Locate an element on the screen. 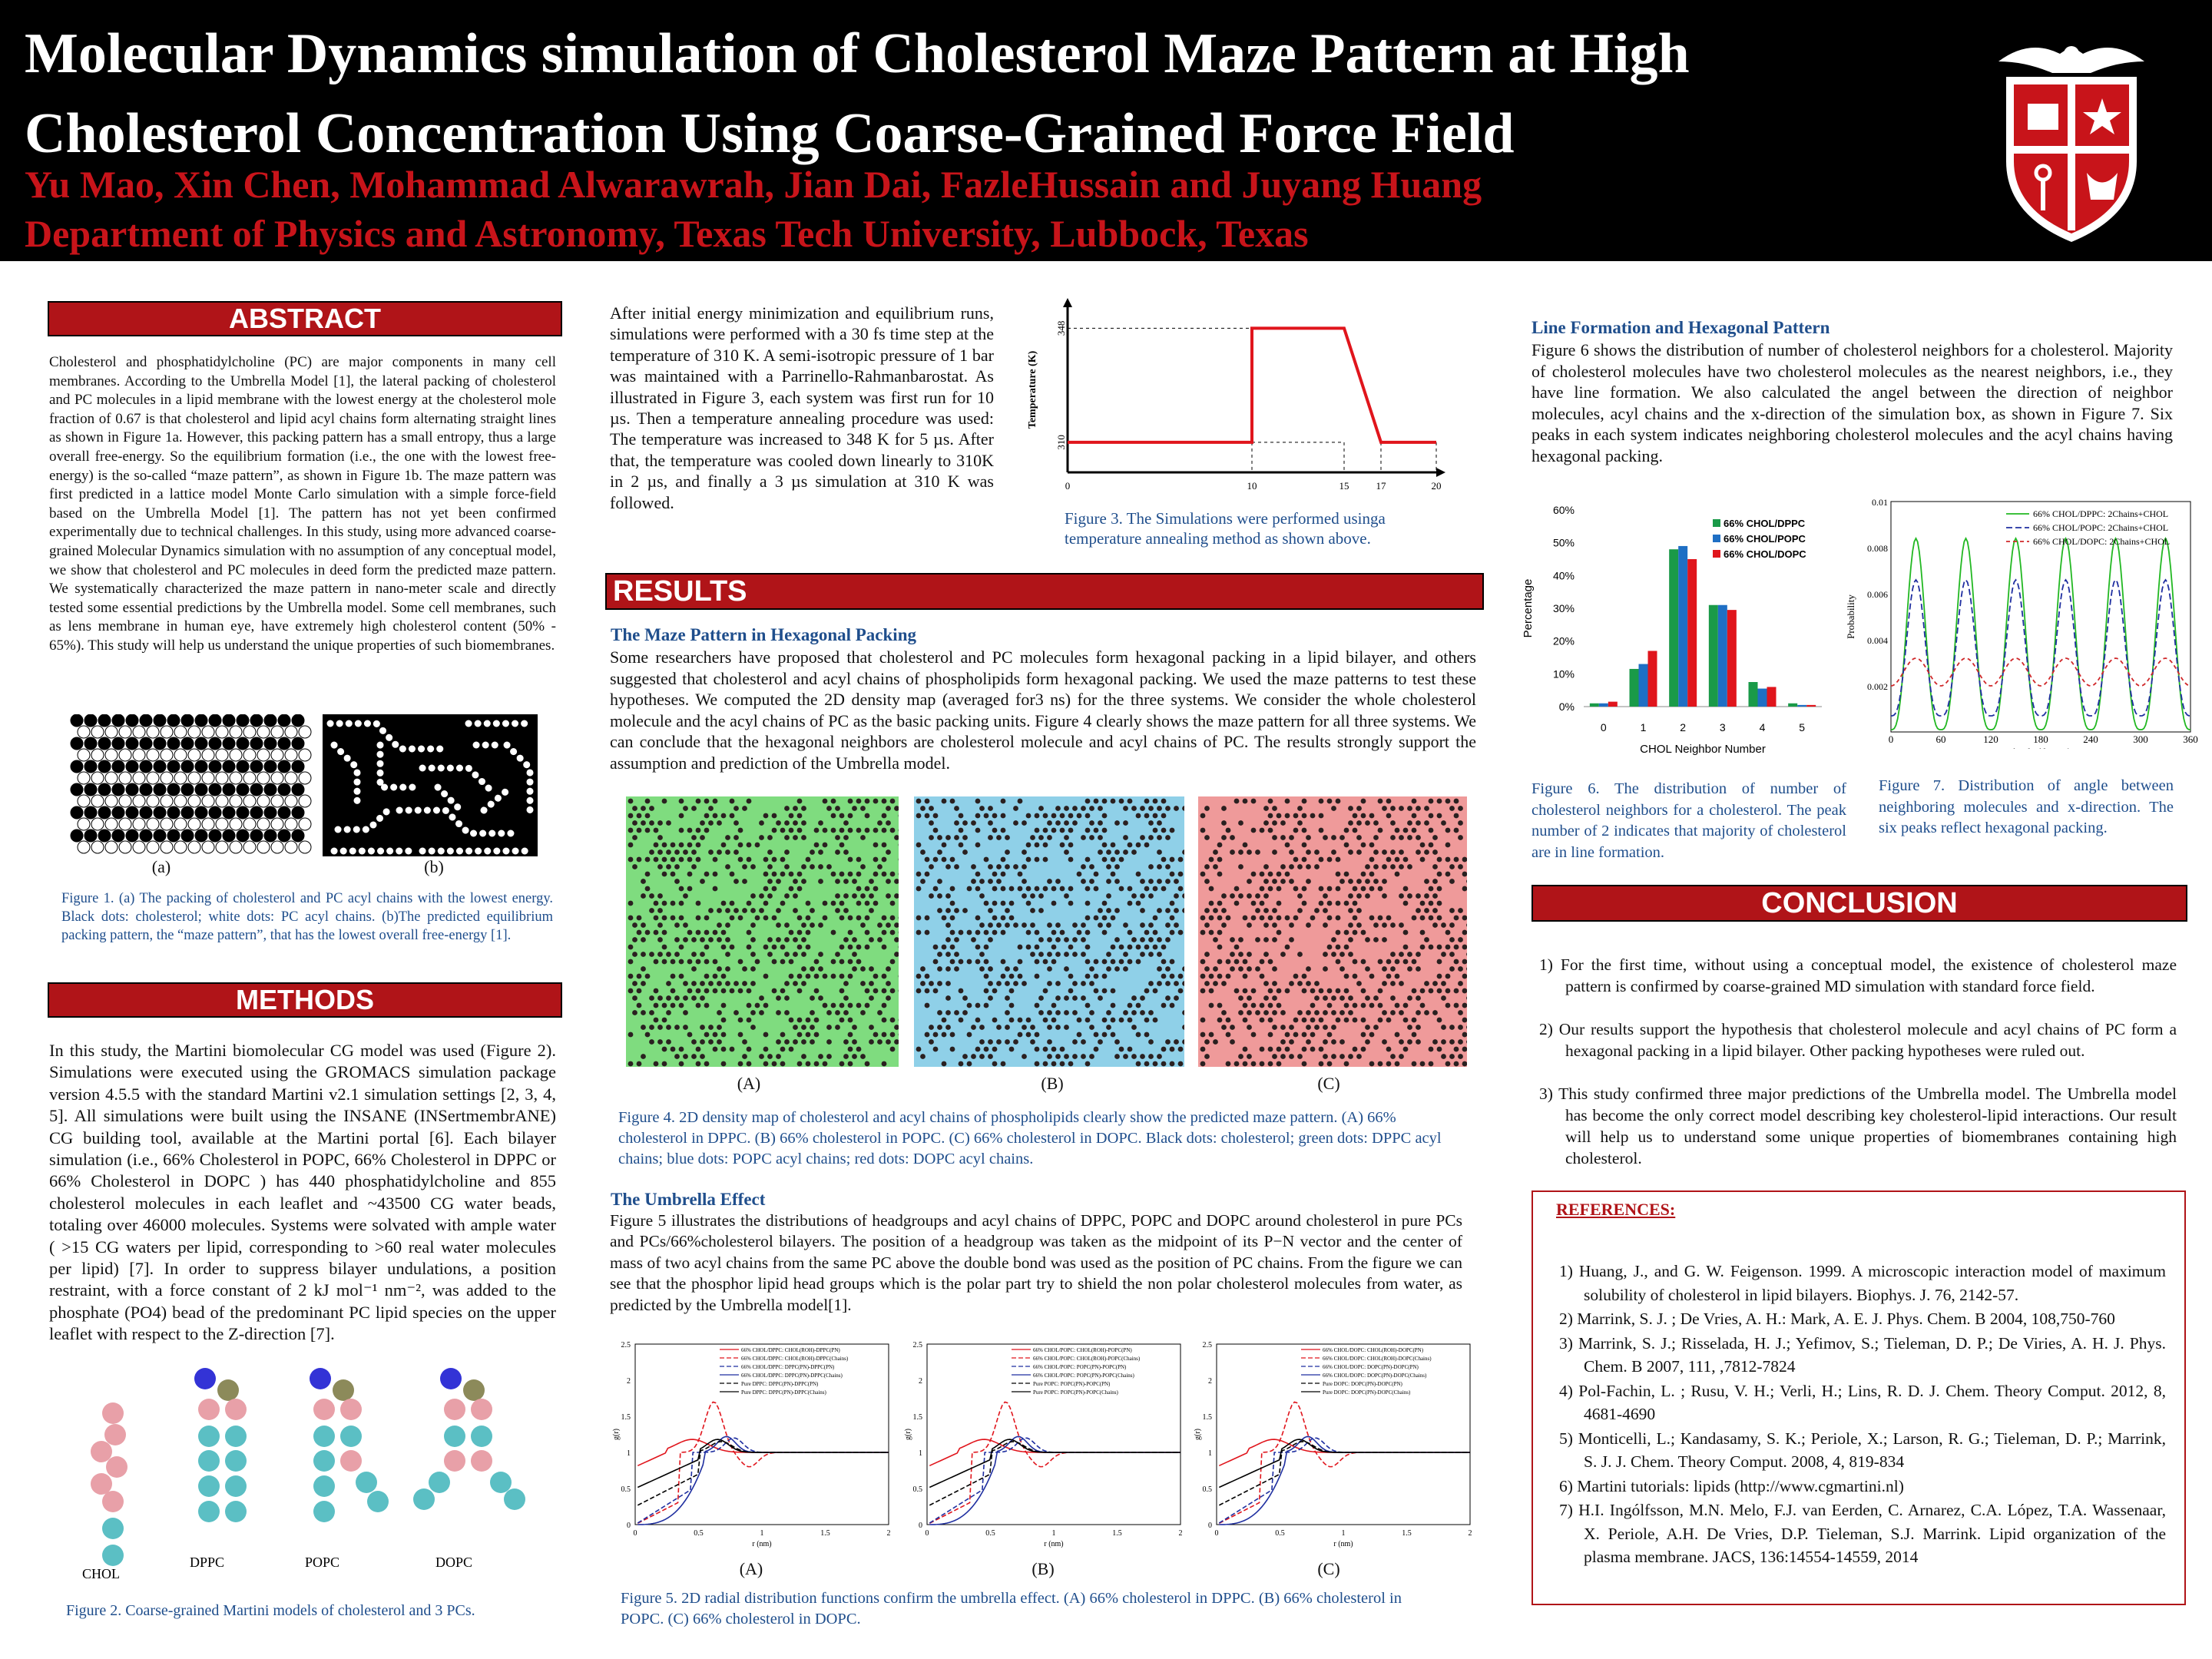 This screenshot has height=1659, width=2212. abstract-heading: ABSTRACT is located at coordinates (305, 318).